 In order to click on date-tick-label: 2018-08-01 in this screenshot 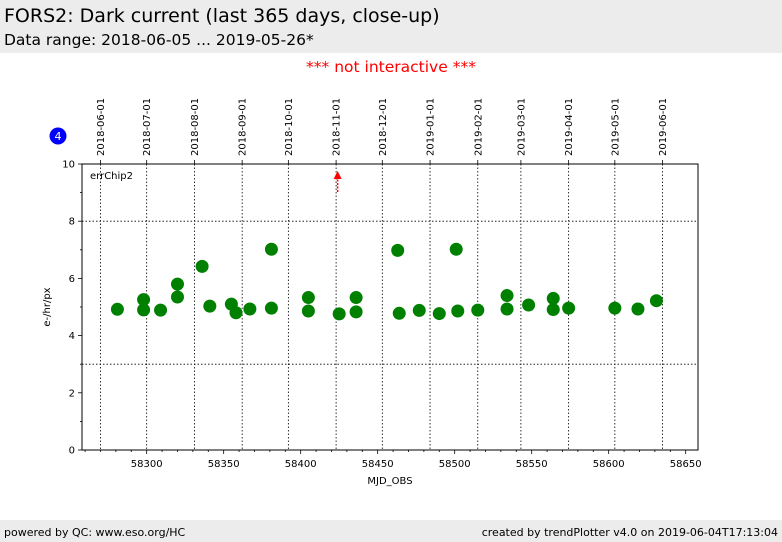, I will do `click(195, 127)`.